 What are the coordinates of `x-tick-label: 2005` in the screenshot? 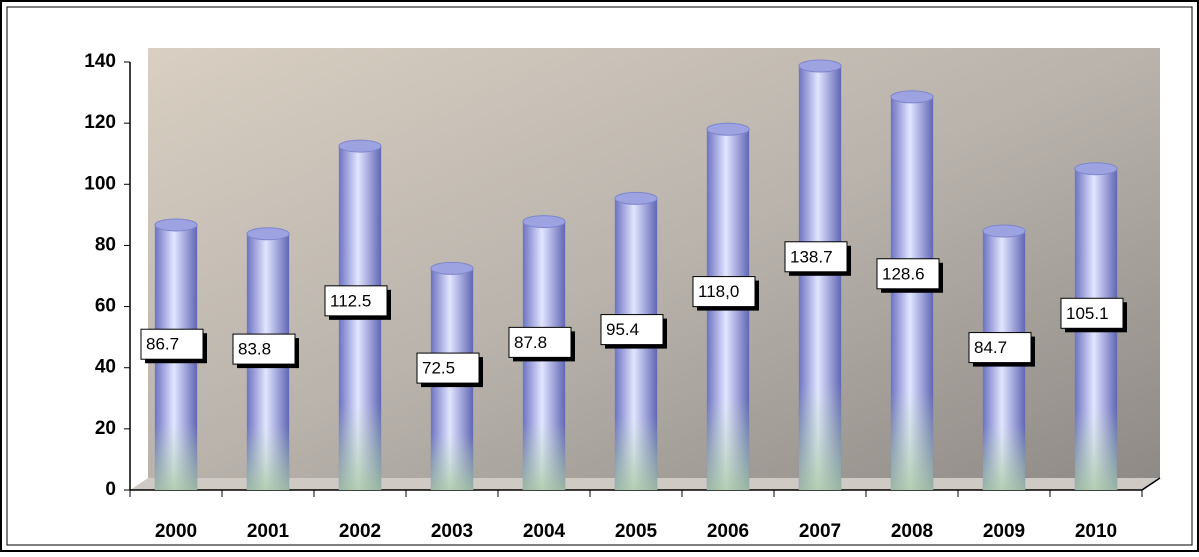 It's located at (636, 531).